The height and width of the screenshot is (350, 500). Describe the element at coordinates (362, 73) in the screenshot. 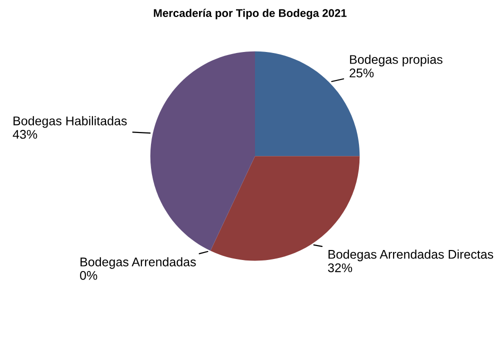

I see `data-label: 25%` at that location.